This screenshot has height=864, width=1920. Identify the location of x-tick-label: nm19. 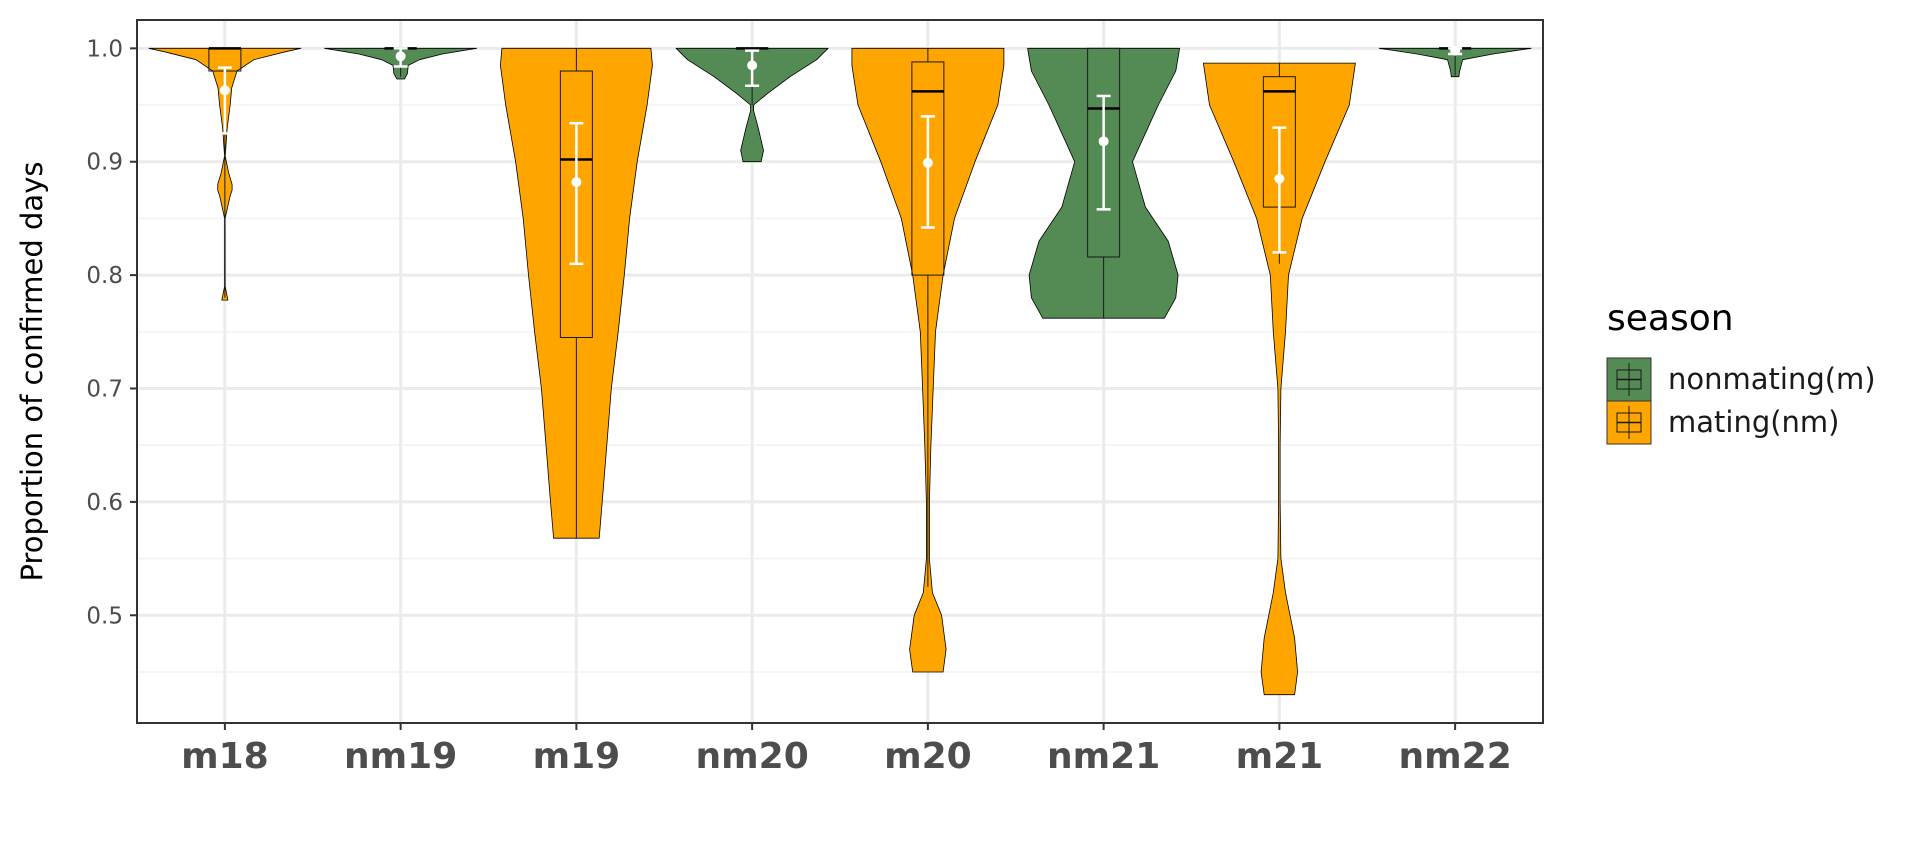
(400, 756).